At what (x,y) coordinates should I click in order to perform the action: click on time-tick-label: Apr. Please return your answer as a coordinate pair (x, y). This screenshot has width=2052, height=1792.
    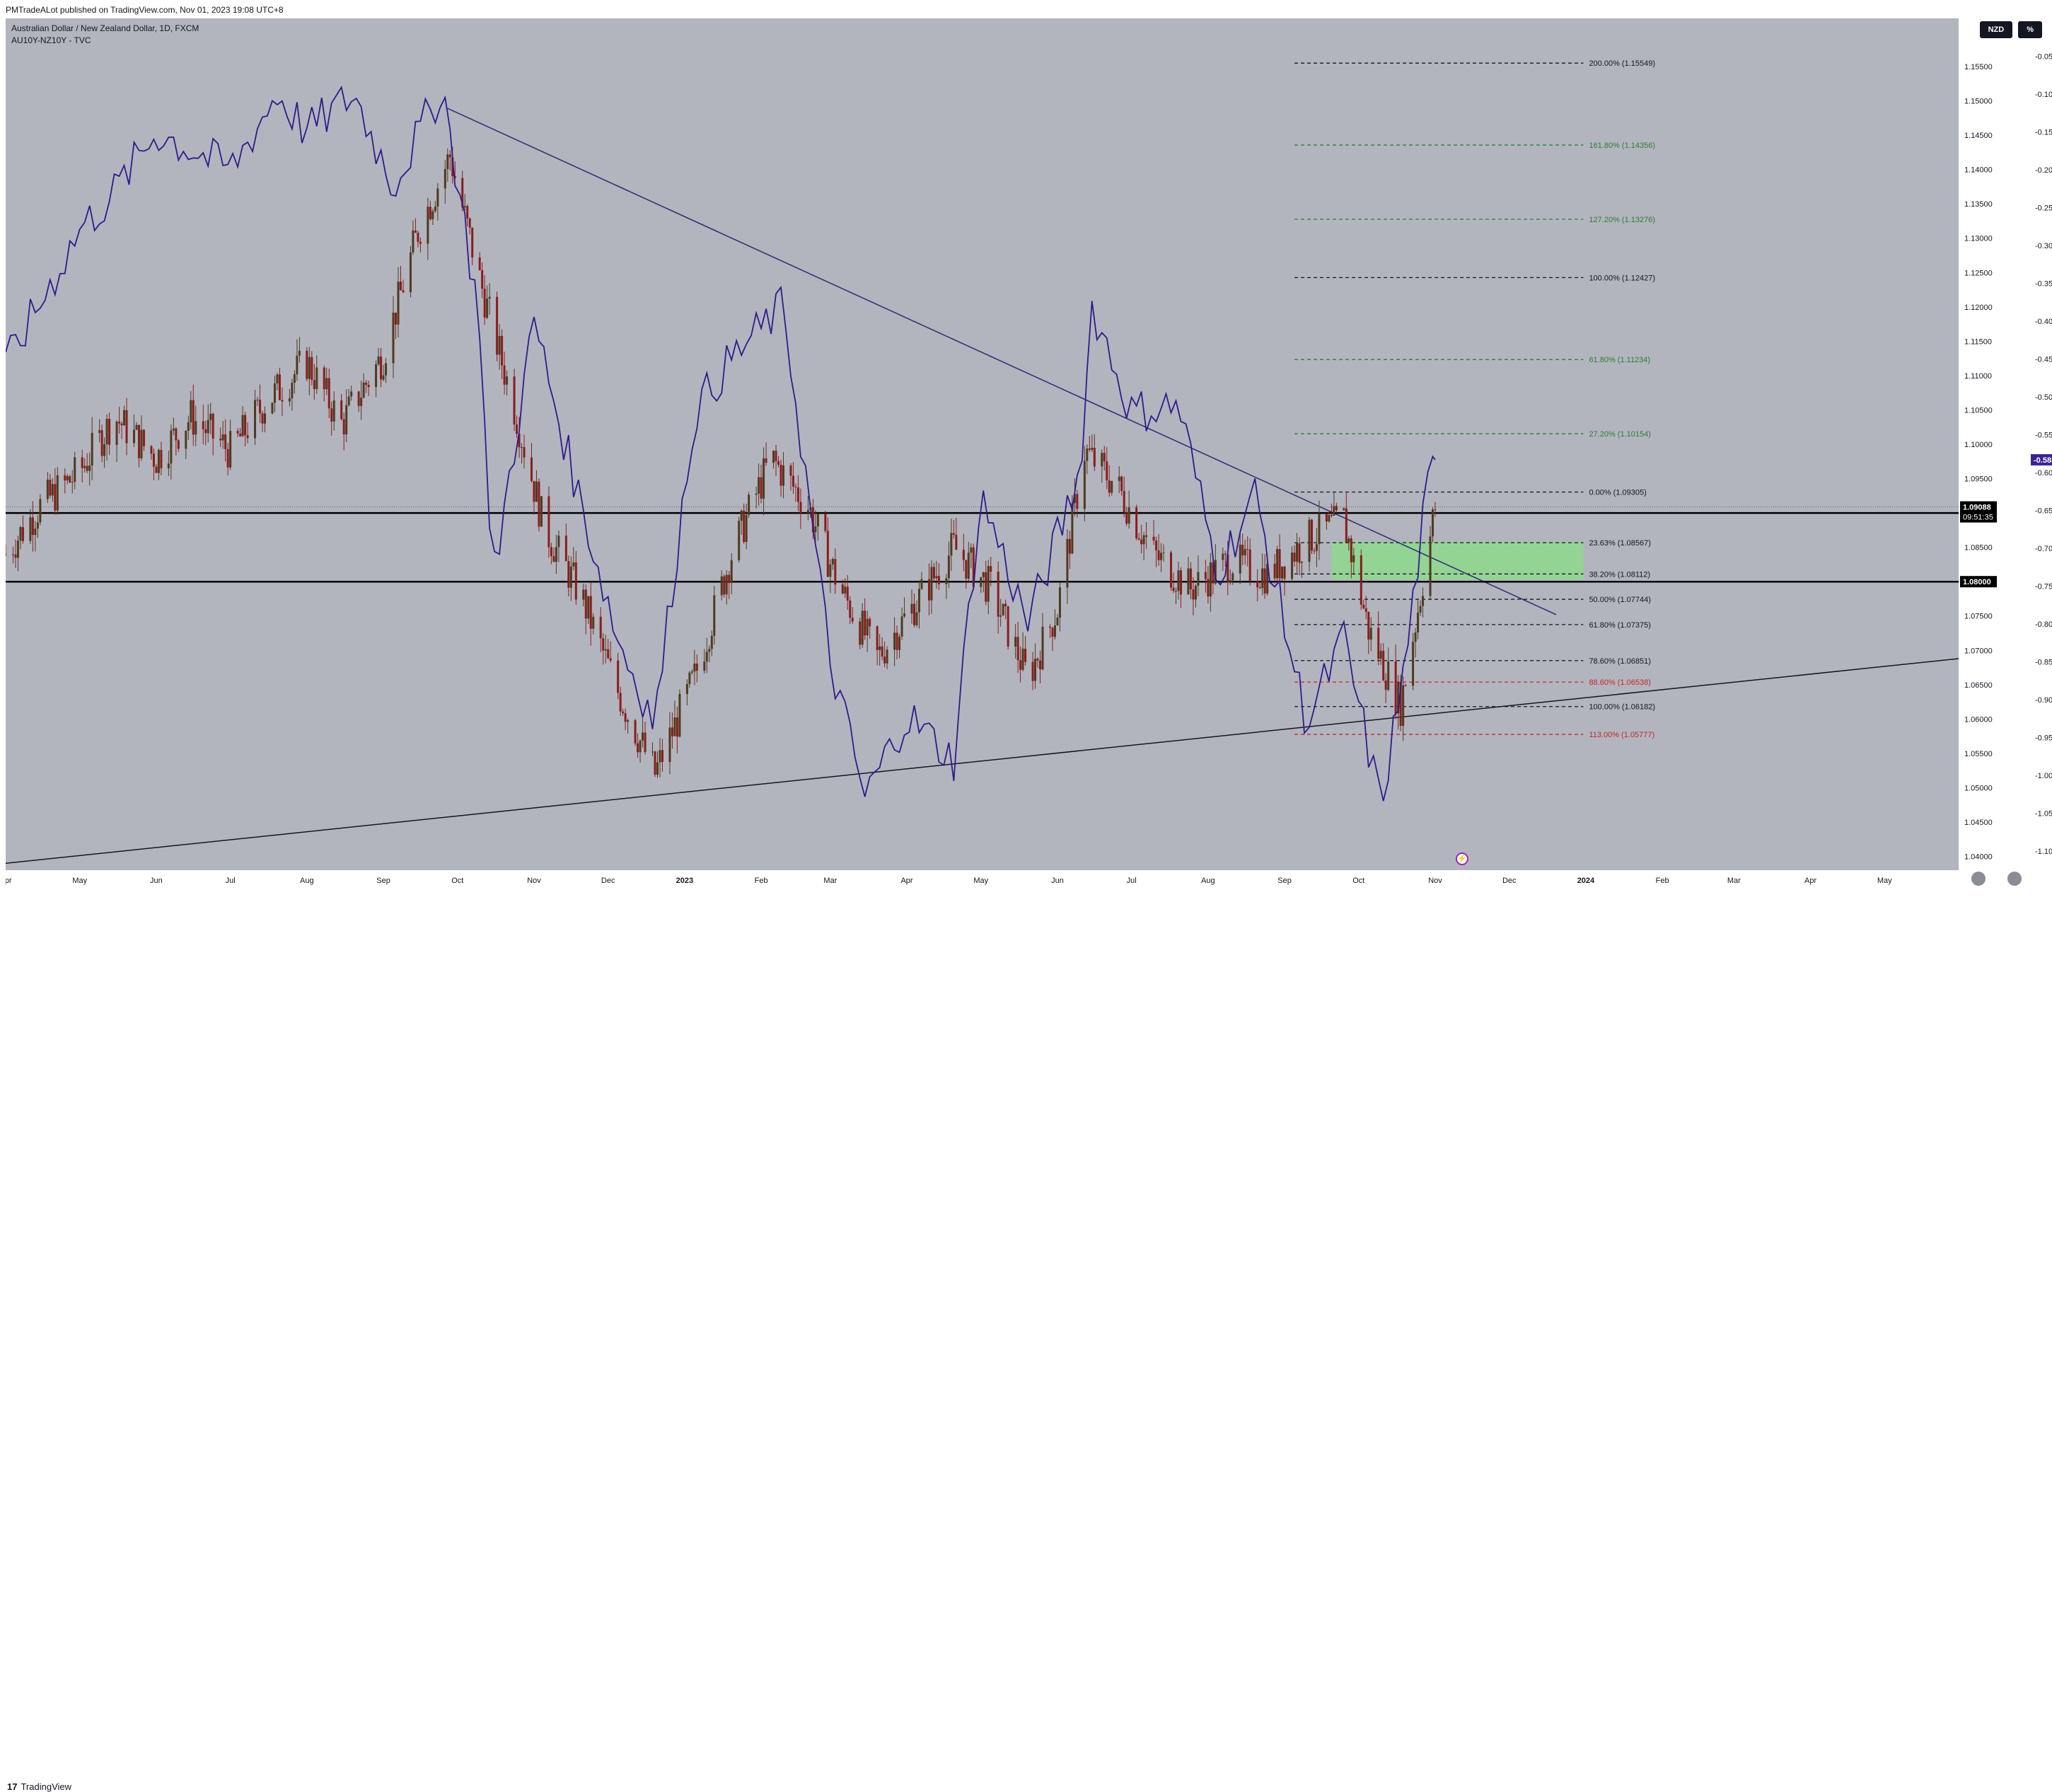
    Looking at the image, I should click on (9, 881).